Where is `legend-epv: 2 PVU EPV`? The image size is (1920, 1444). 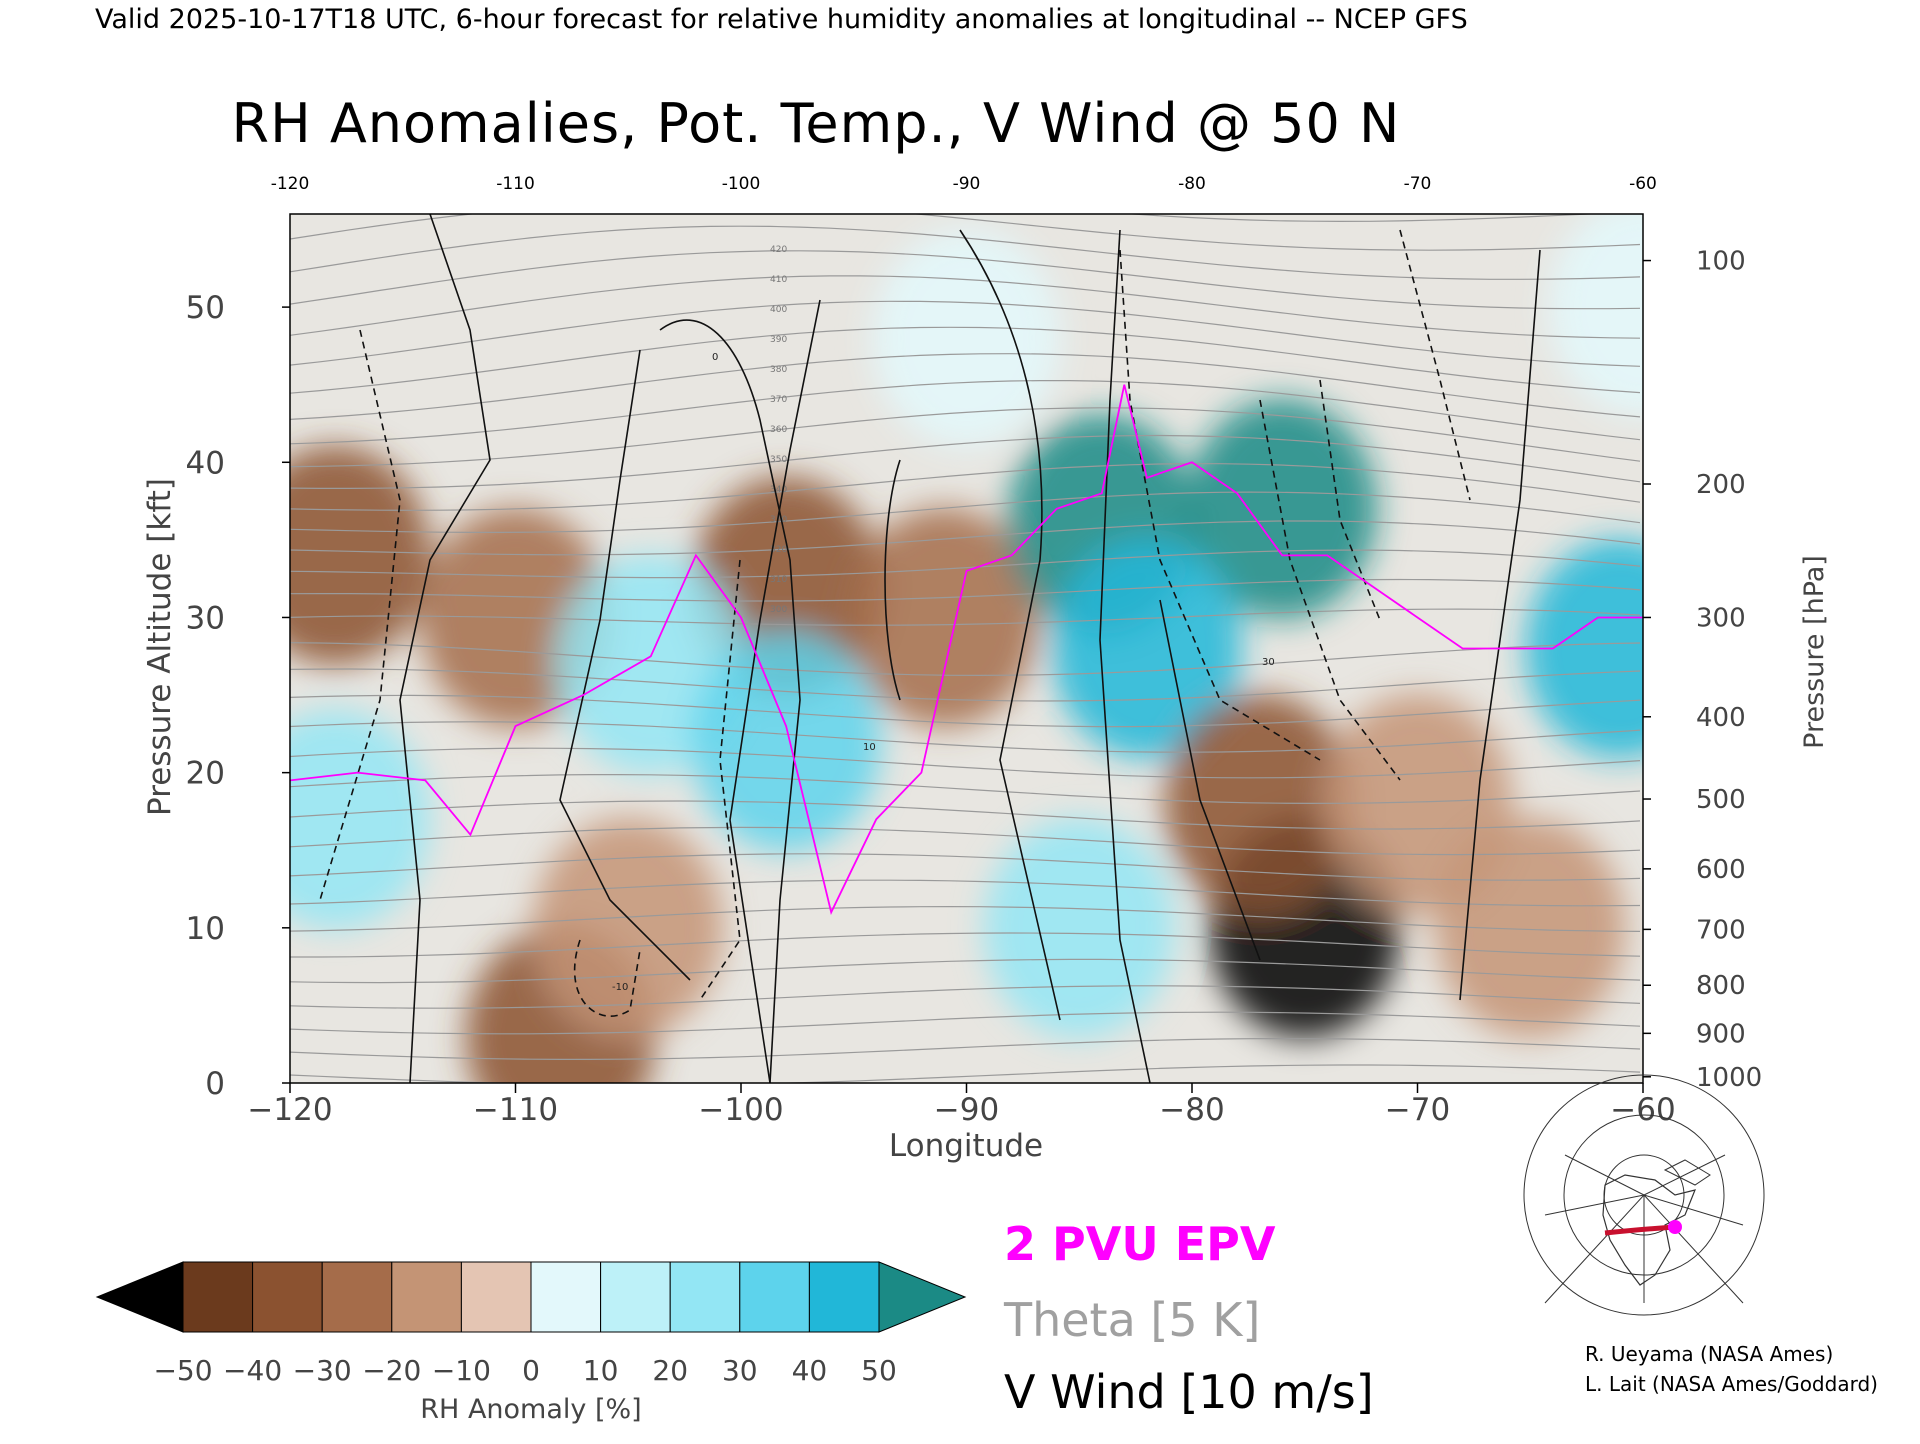
legend-epv: 2 PVU EPV is located at coordinates (1140, 1244).